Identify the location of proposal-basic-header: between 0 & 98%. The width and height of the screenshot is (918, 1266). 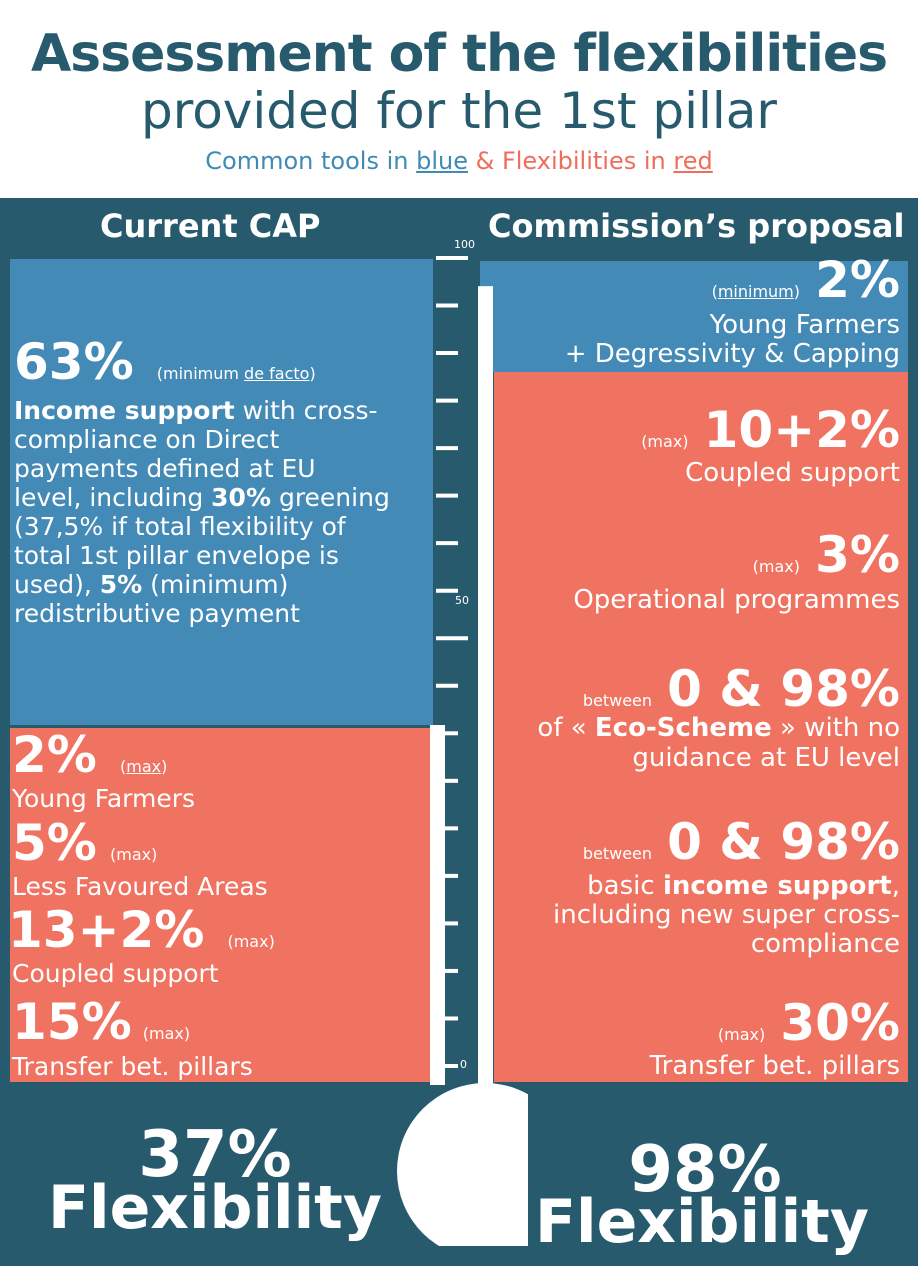
(741, 842).